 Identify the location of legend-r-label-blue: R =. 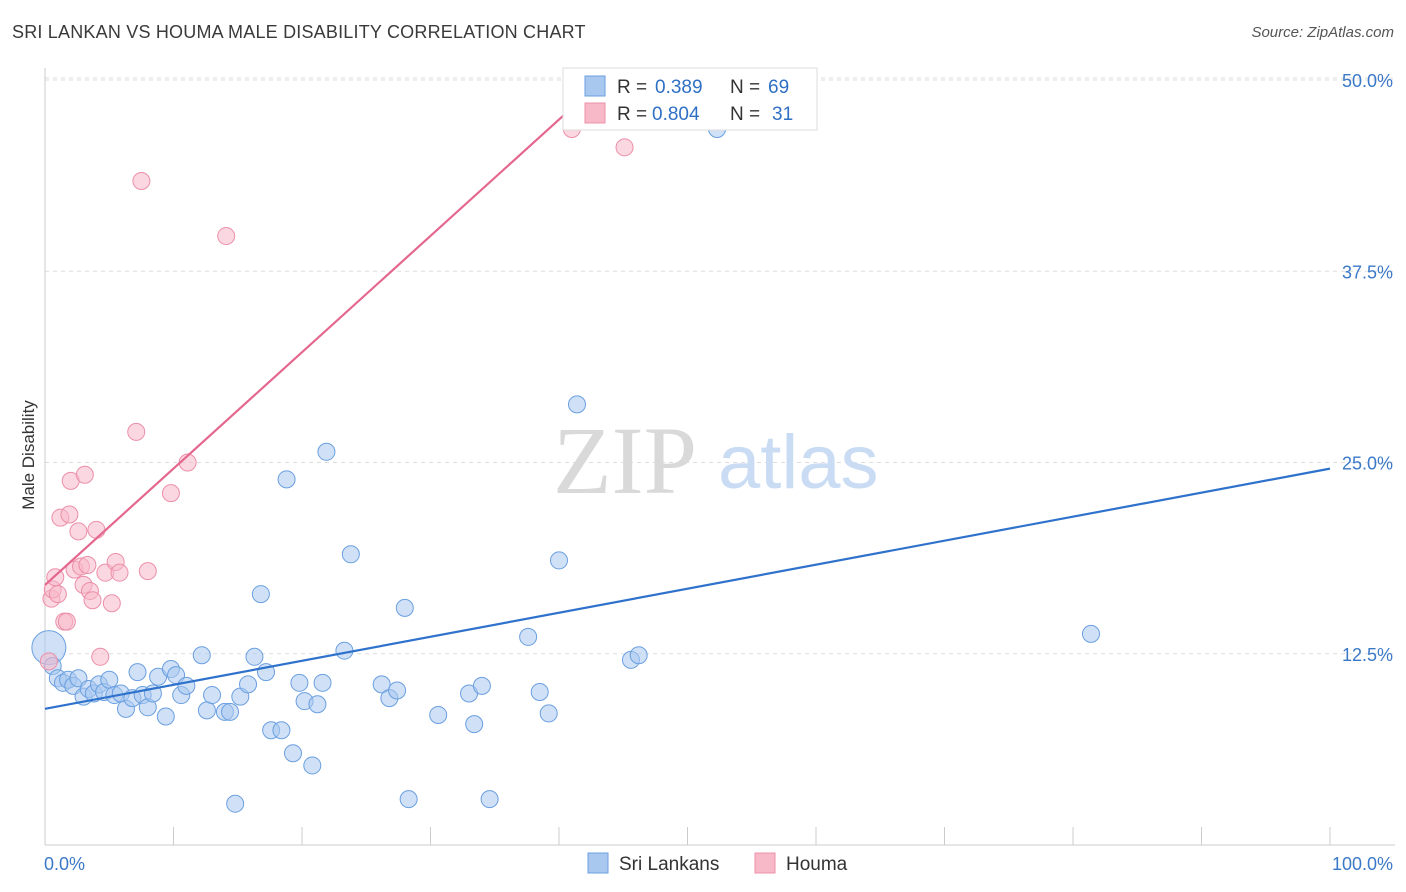
(632, 87).